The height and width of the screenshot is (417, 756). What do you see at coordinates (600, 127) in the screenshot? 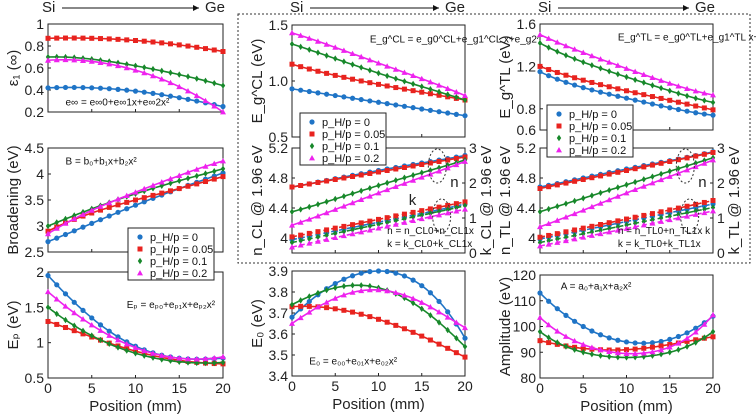
I see `legend-entry: p_H/p = 0.05` at bounding box center [600, 127].